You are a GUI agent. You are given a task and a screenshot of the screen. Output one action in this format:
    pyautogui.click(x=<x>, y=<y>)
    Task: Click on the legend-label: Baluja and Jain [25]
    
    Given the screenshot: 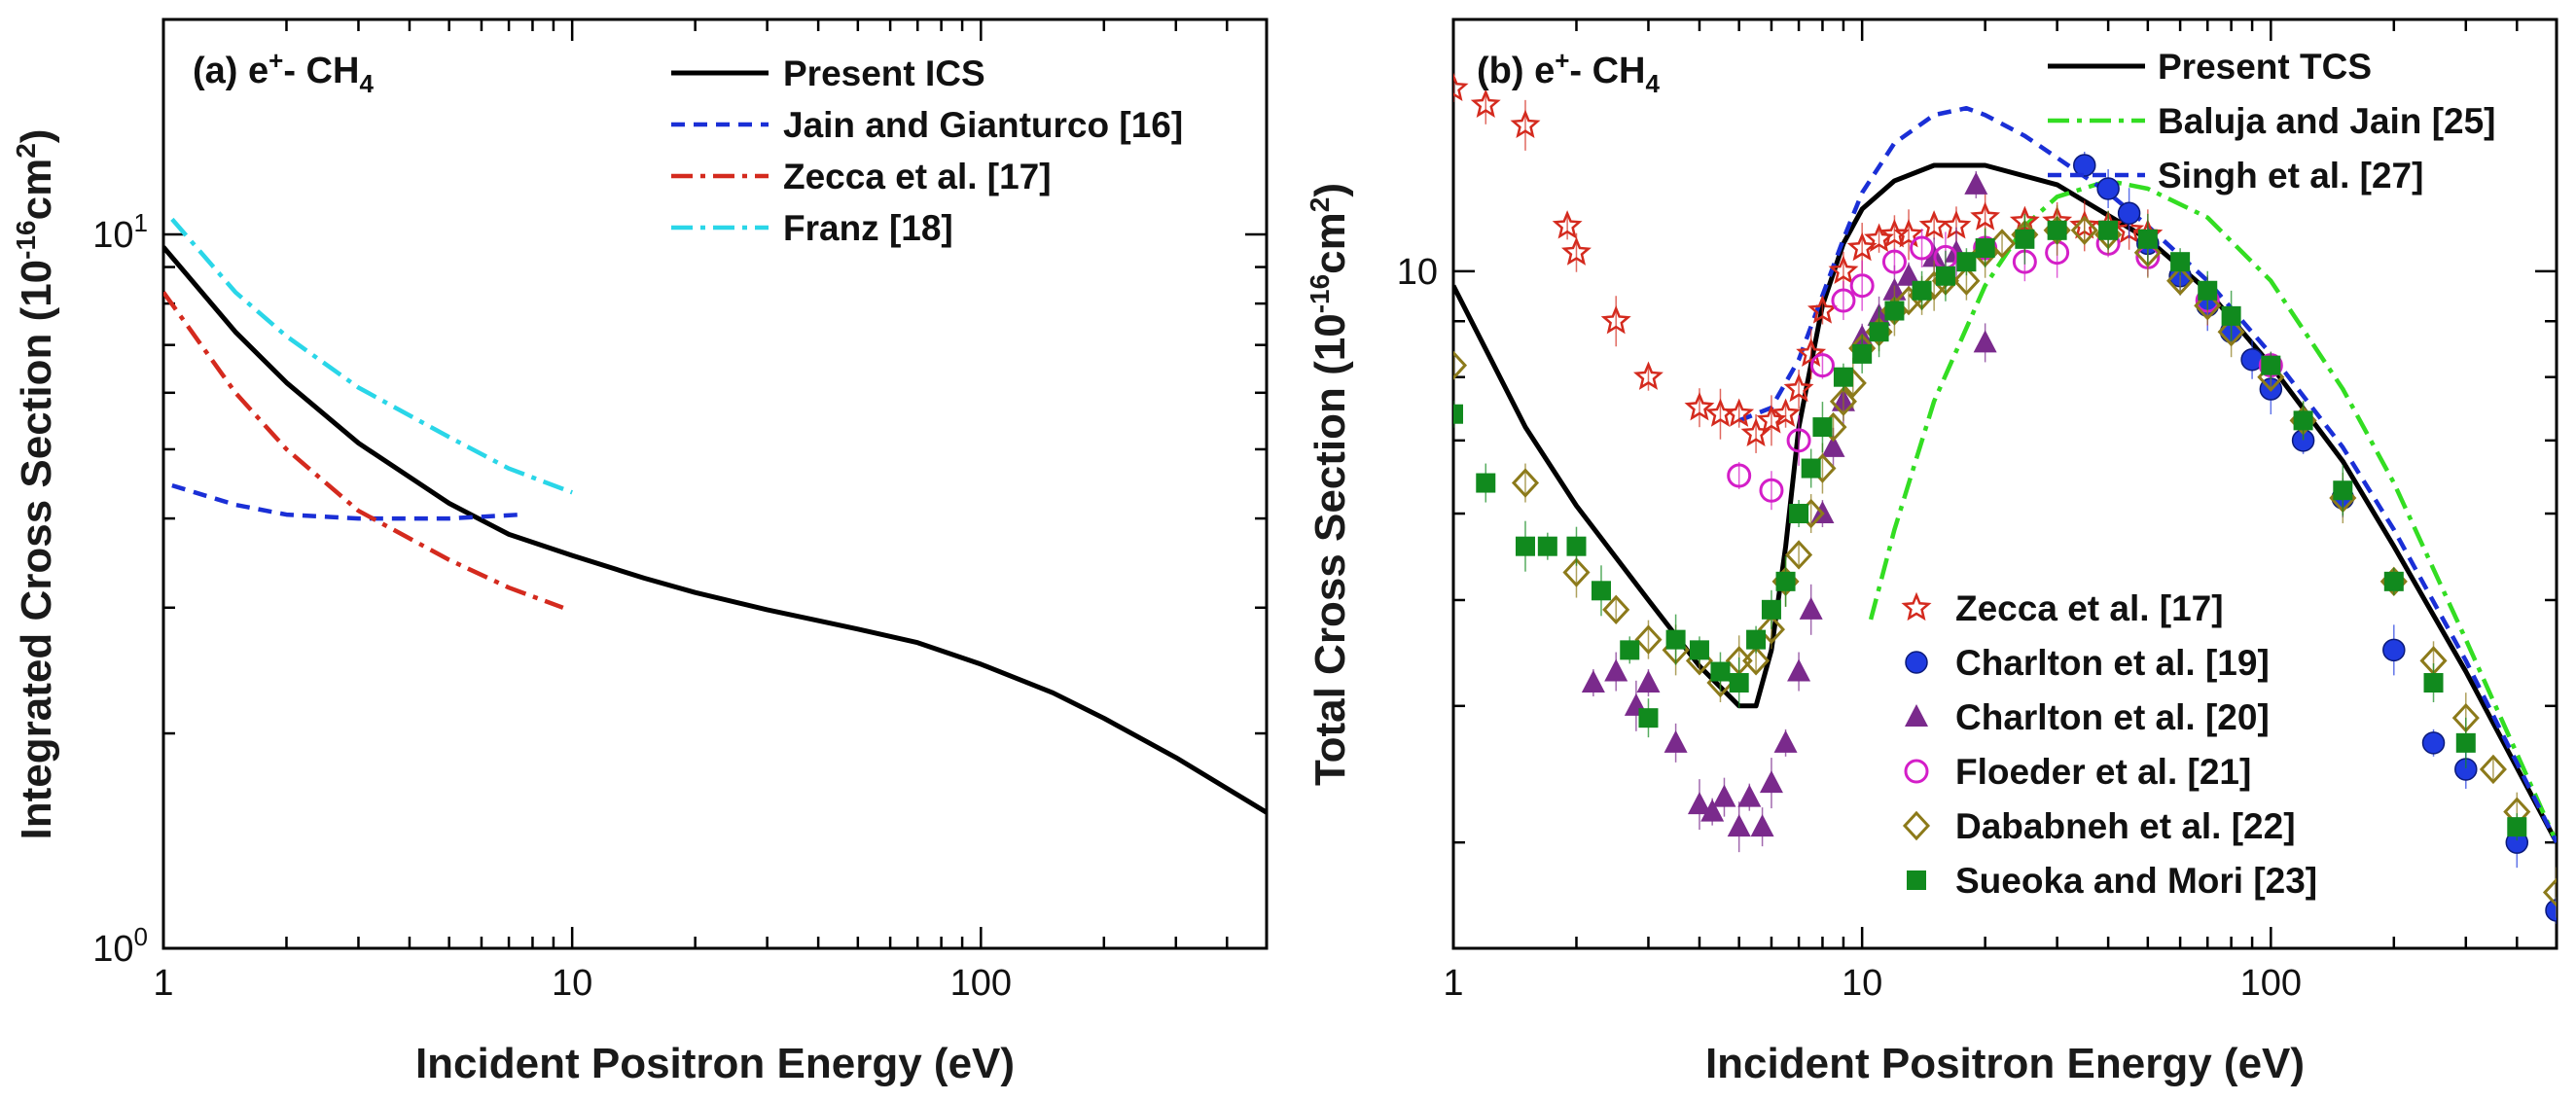 What is the action you would take?
    pyautogui.click(x=2327, y=121)
    